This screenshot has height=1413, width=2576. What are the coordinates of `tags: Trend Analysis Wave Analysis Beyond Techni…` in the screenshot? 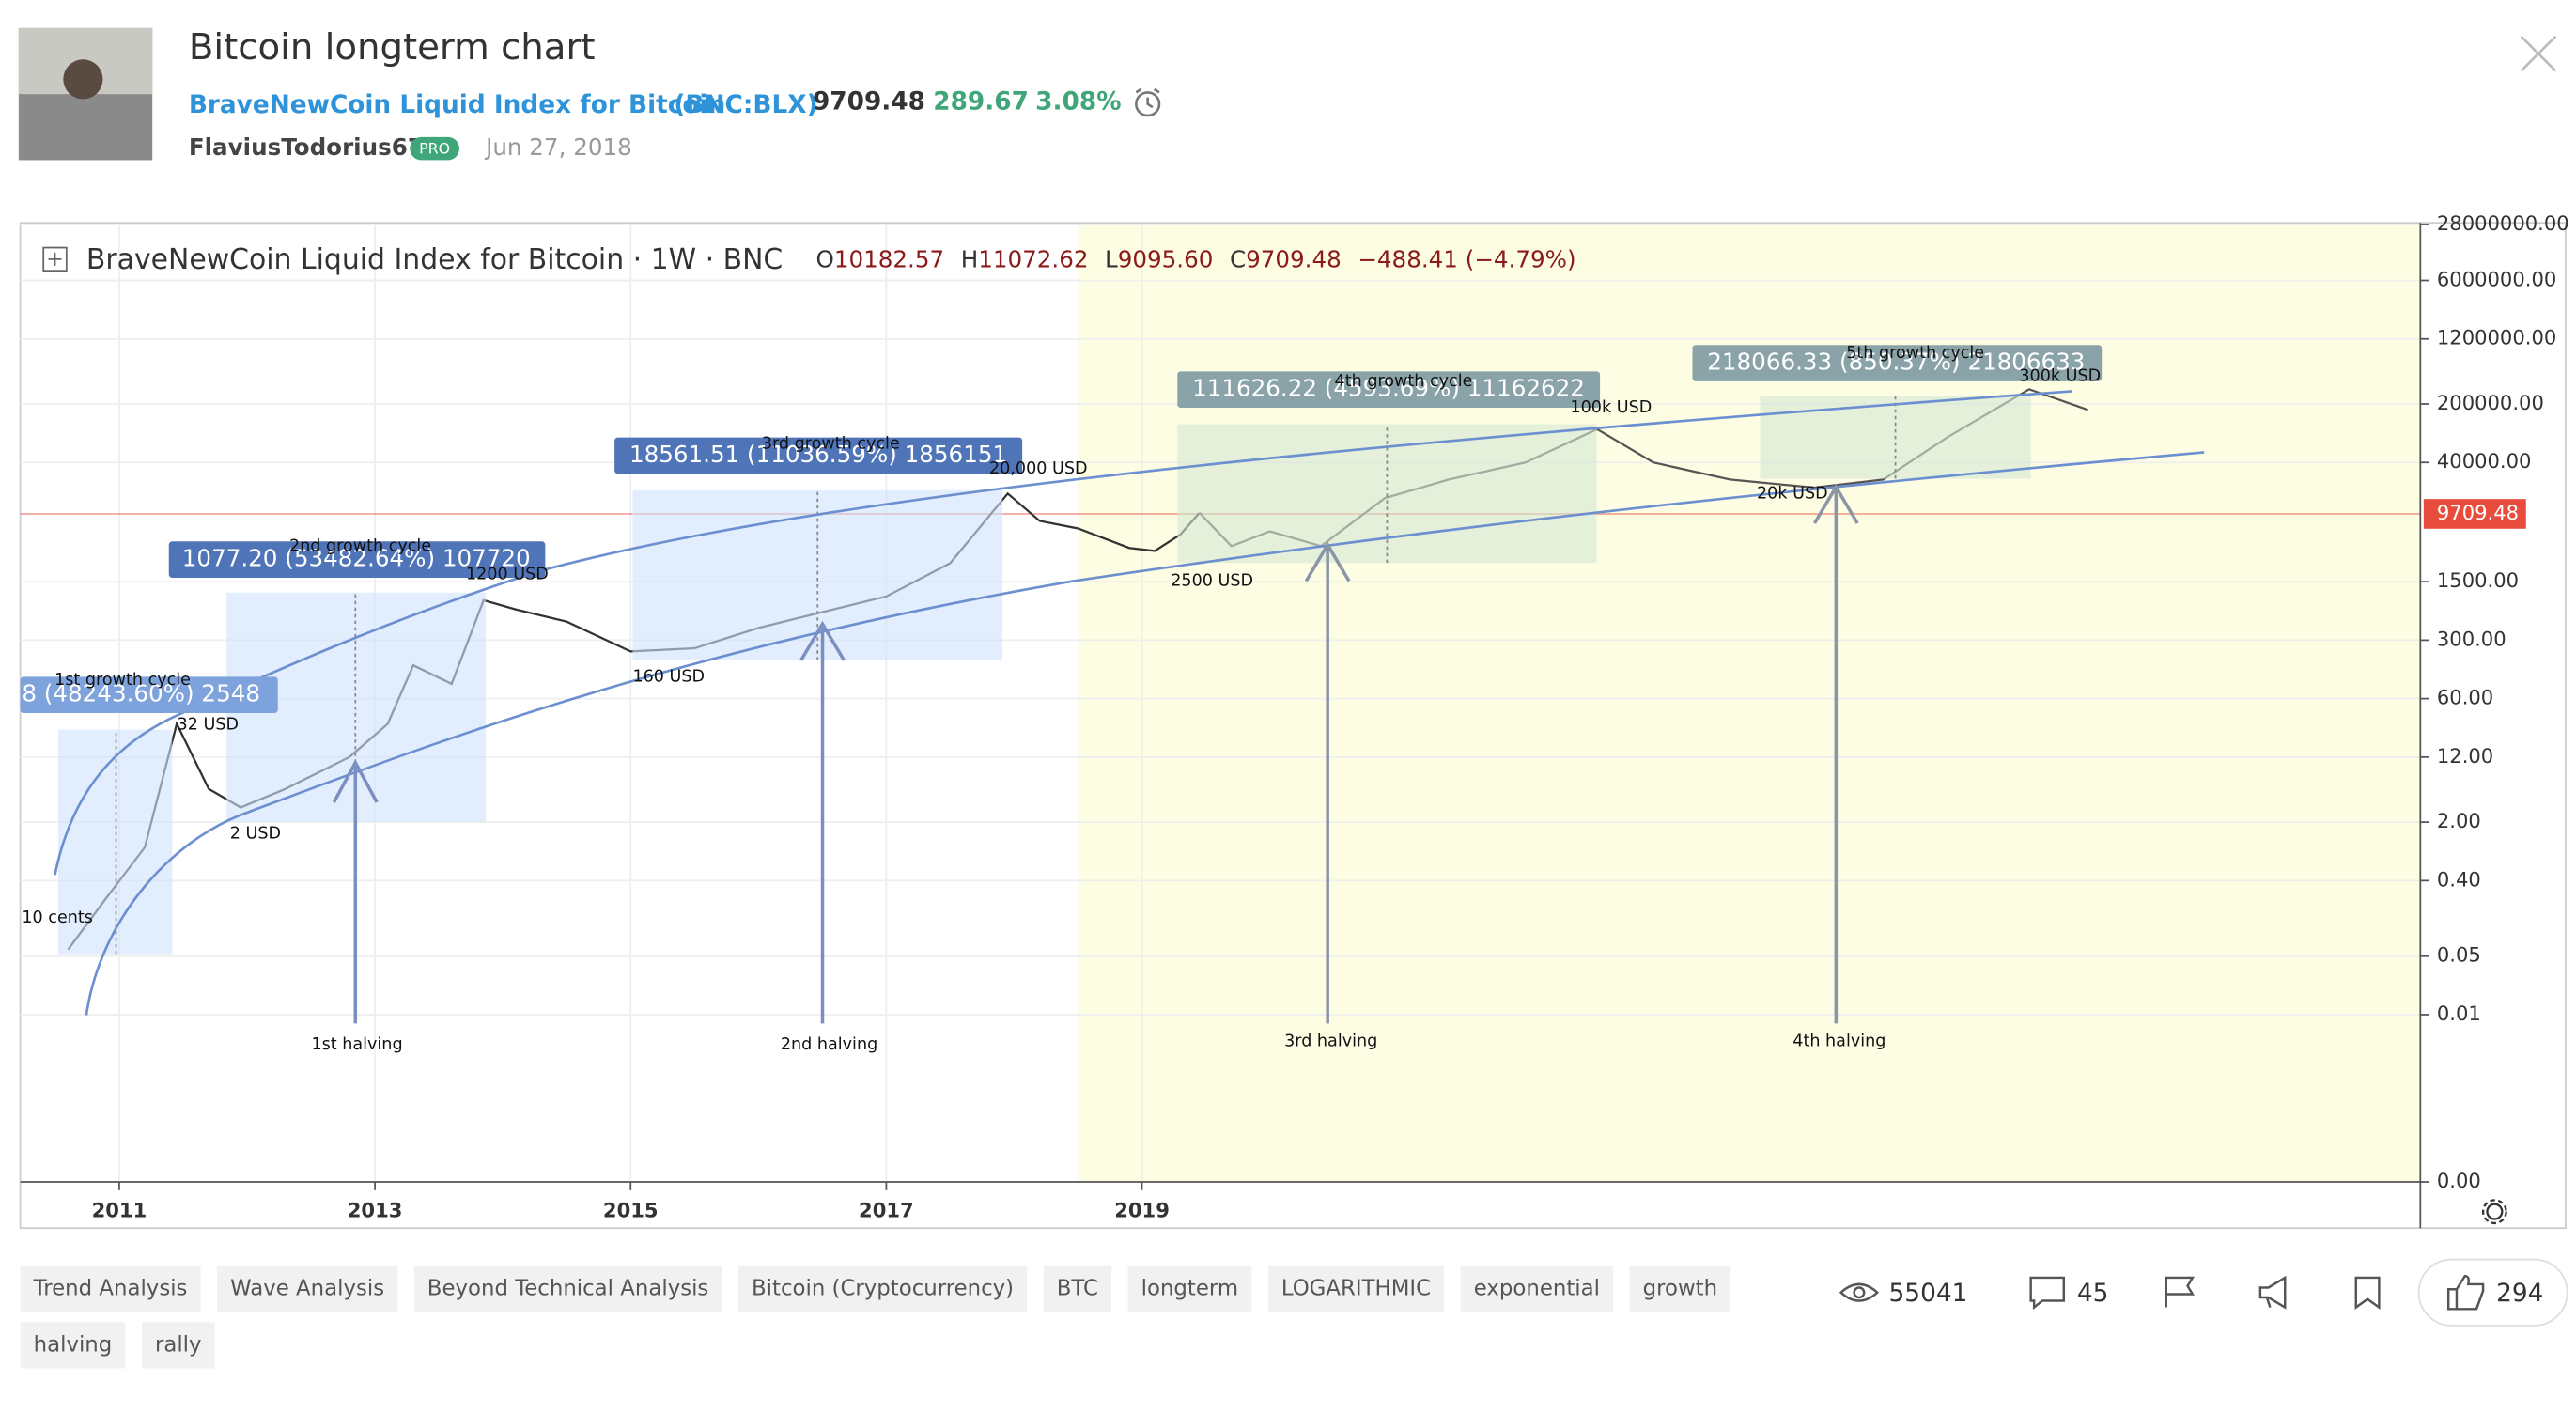 It's located at (876, 1317).